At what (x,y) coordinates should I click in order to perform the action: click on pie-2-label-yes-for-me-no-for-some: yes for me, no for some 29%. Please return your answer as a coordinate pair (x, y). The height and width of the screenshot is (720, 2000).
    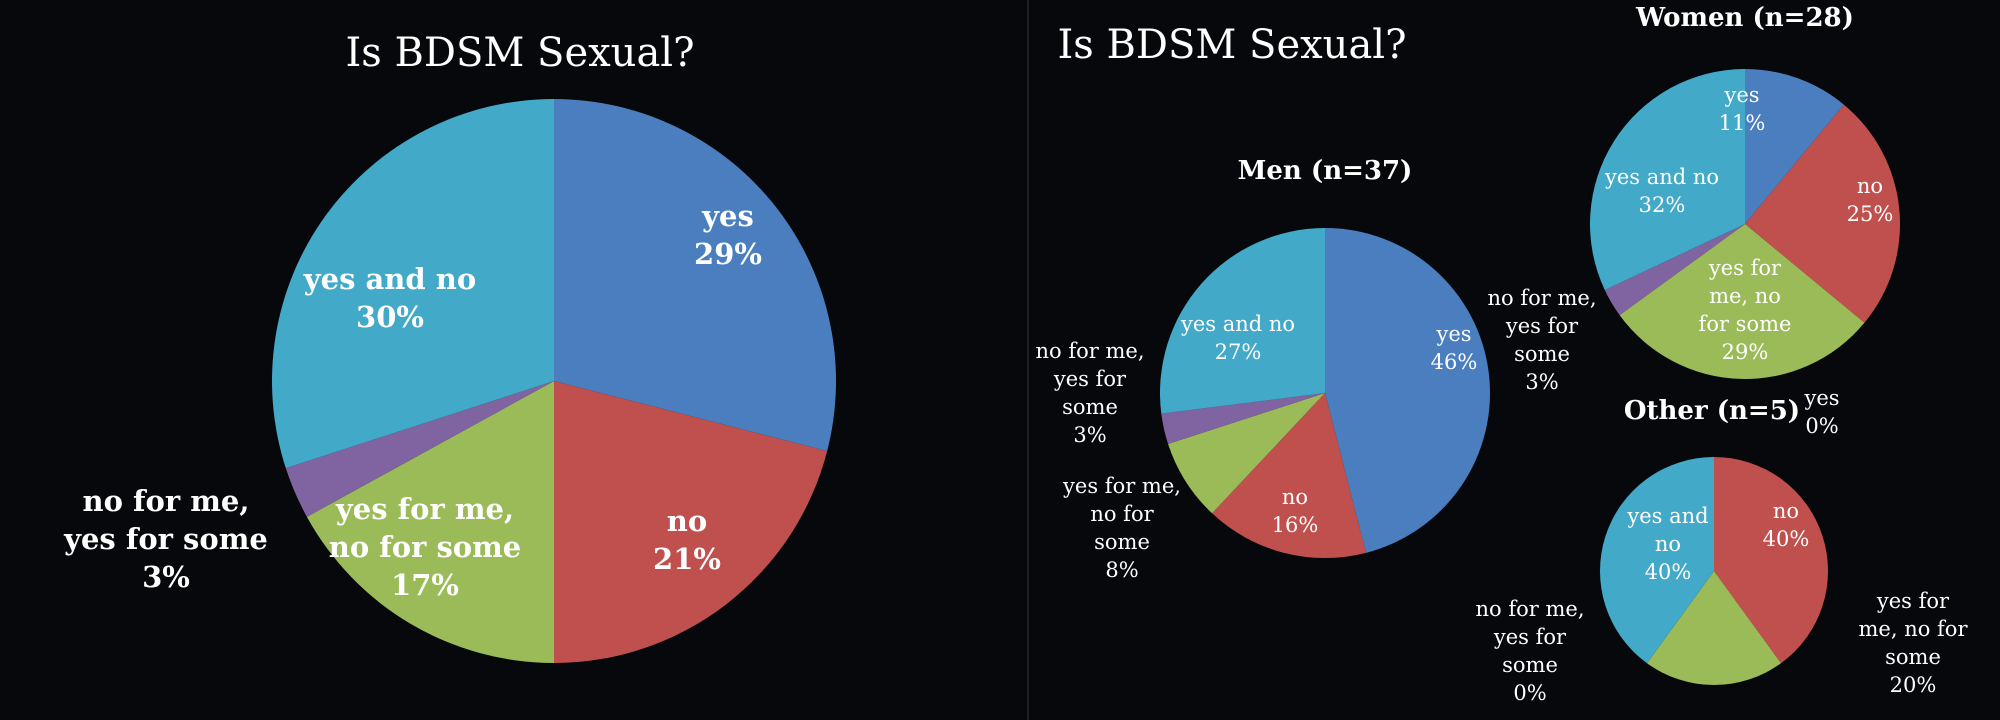
    Looking at the image, I should click on (1745, 310).